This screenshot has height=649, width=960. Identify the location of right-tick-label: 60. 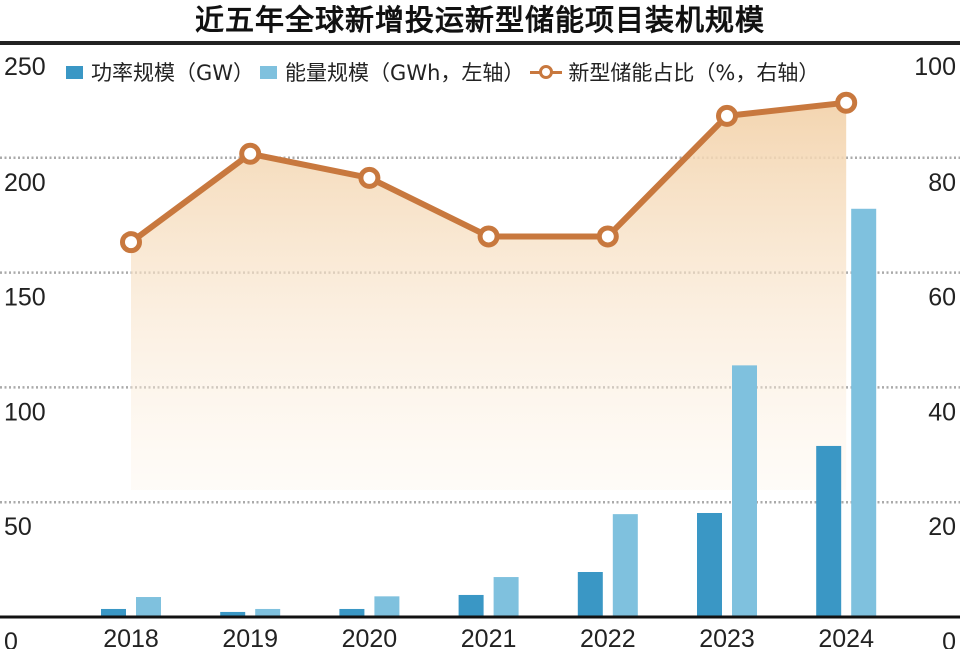
(942, 298).